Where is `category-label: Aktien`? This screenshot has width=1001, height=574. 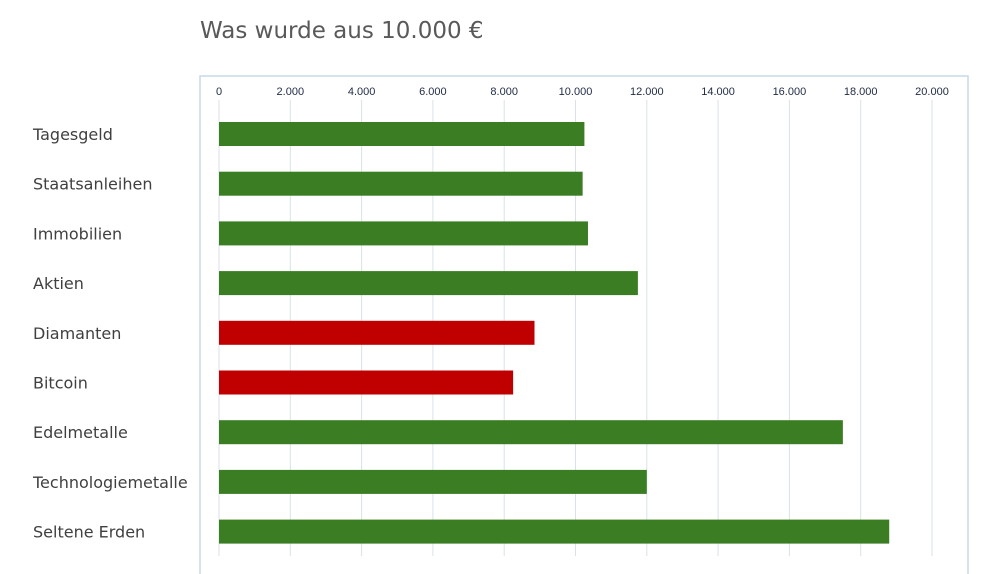 category-label: Aktien is located at coordinates (58, 283).